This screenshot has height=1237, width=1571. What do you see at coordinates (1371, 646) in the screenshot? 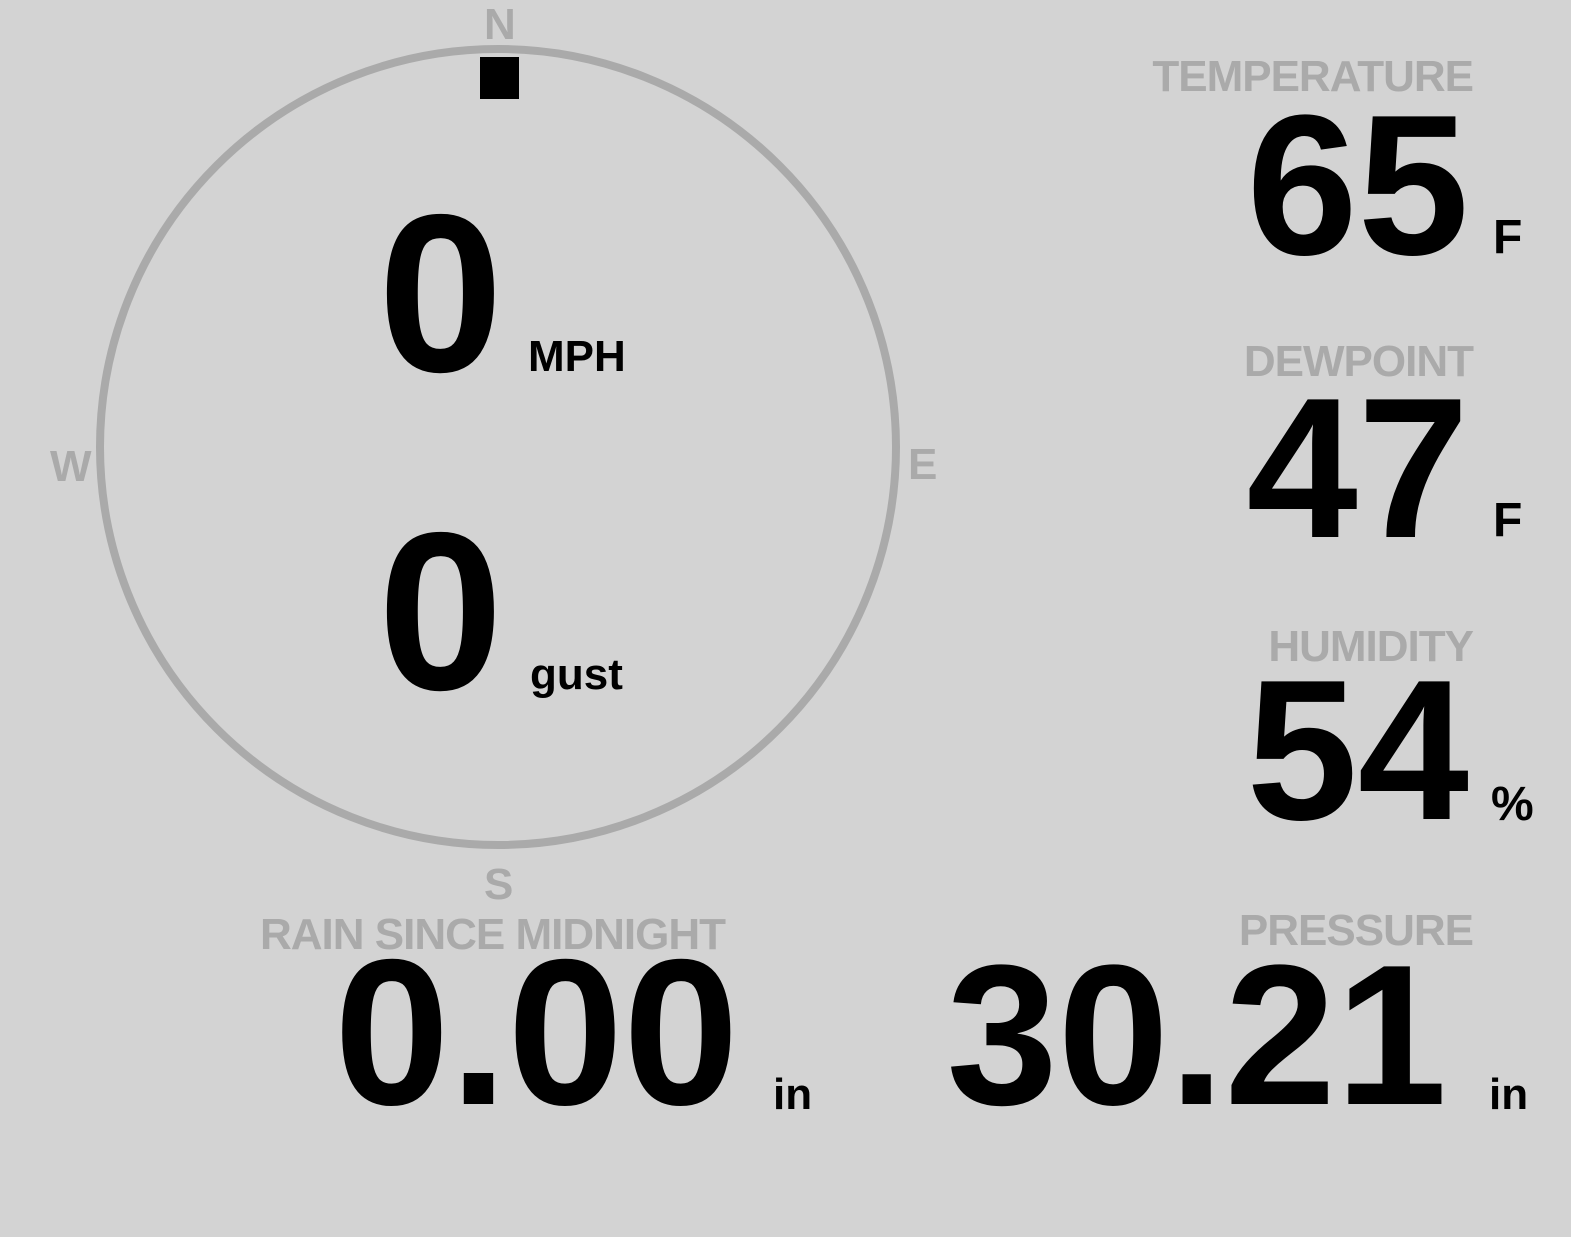
I see `humidity-label: HUMIDITY` at bounding box center [1371, 646].